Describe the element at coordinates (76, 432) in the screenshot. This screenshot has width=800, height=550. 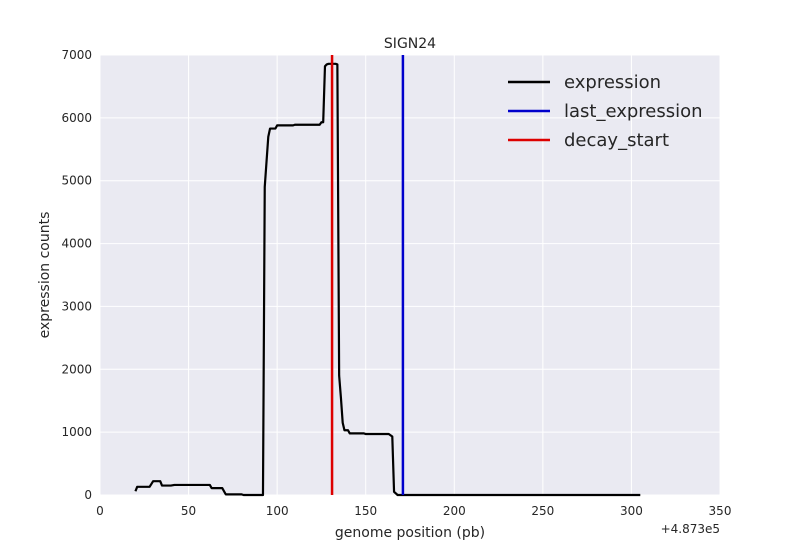
I see `y-tick-label: 1000` at that location.